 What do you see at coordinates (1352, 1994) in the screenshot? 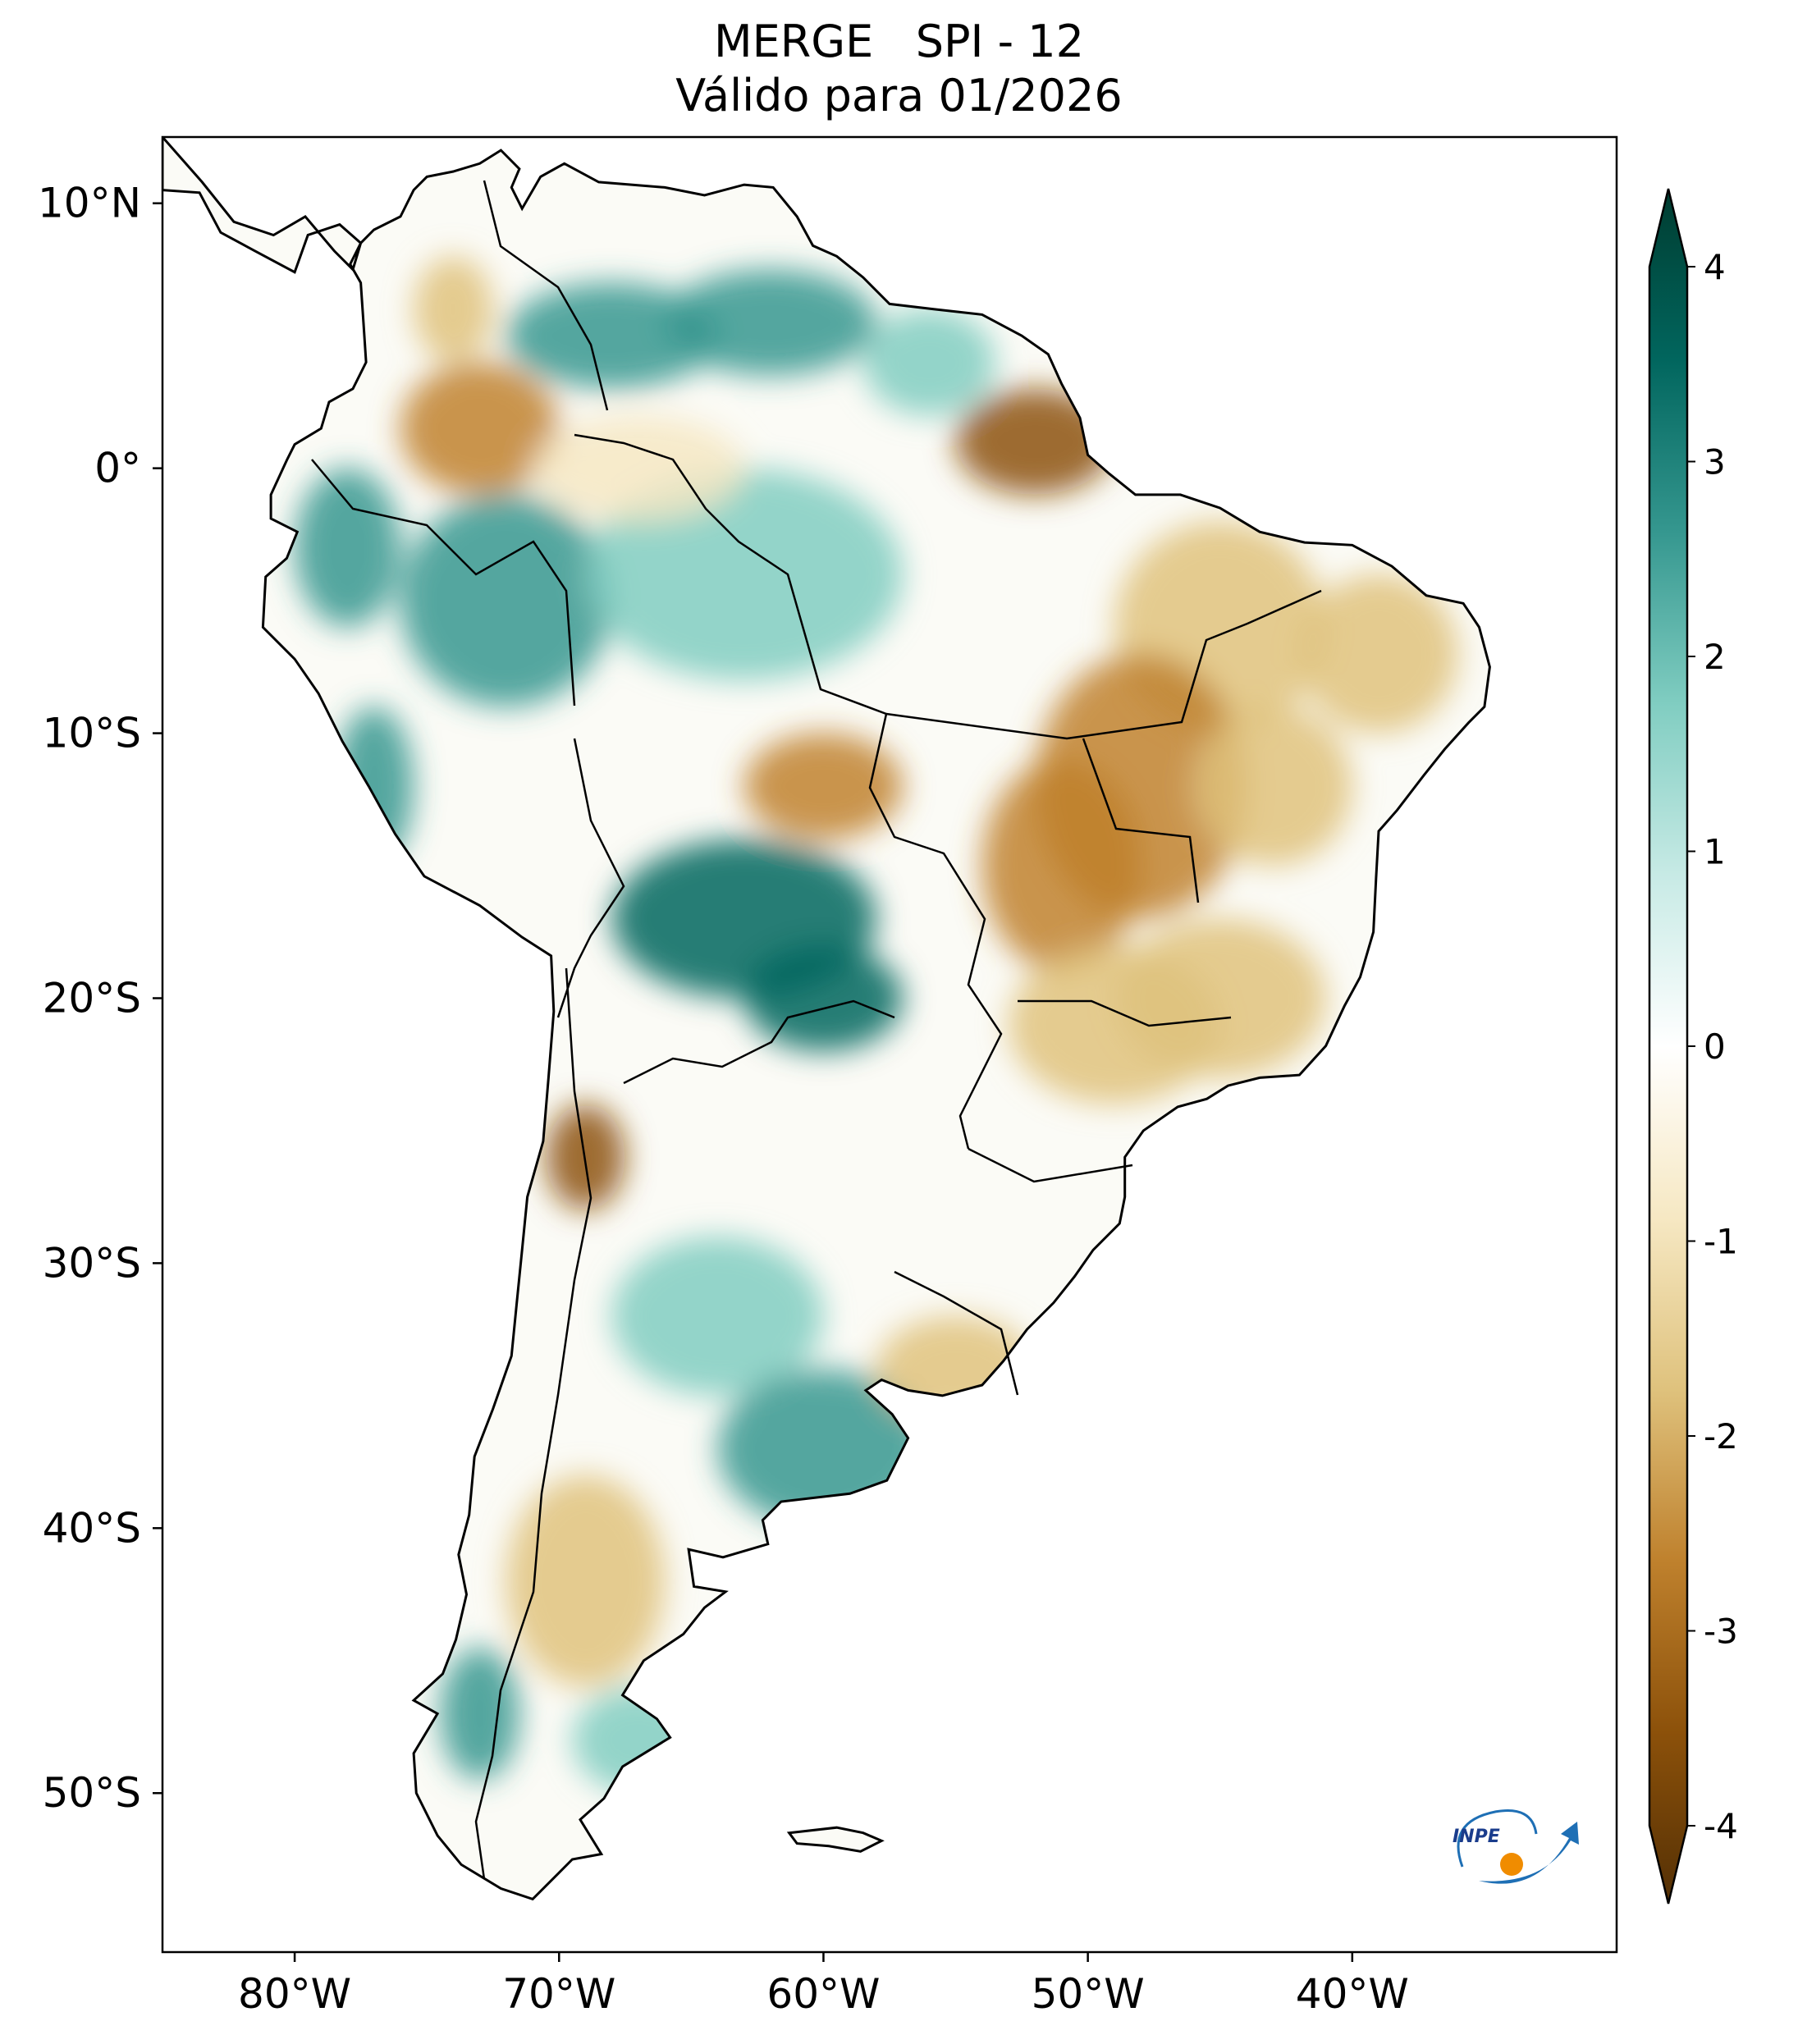
I see `lon-tick-label: 40°W` at bounding box center [1352, 1994].